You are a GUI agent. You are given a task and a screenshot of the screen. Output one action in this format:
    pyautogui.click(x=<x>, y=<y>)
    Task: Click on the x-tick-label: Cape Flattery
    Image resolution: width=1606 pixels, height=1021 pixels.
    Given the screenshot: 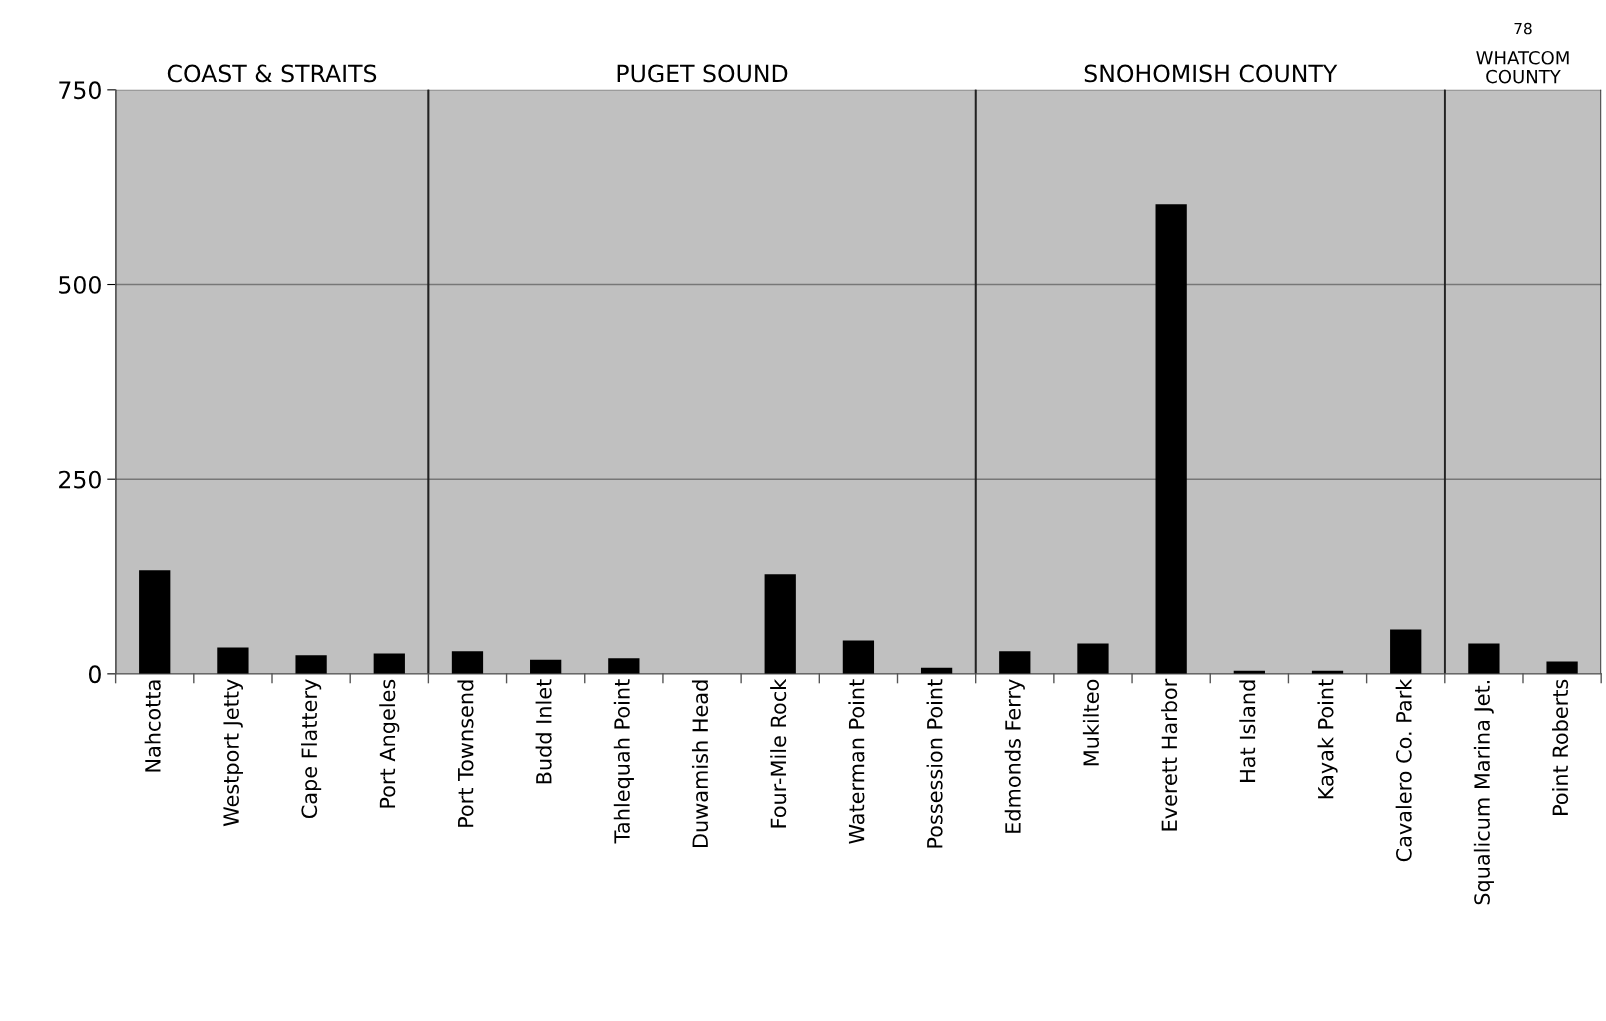 What is the action you would take?
    pyautogui.click(x=311, y=749)
    